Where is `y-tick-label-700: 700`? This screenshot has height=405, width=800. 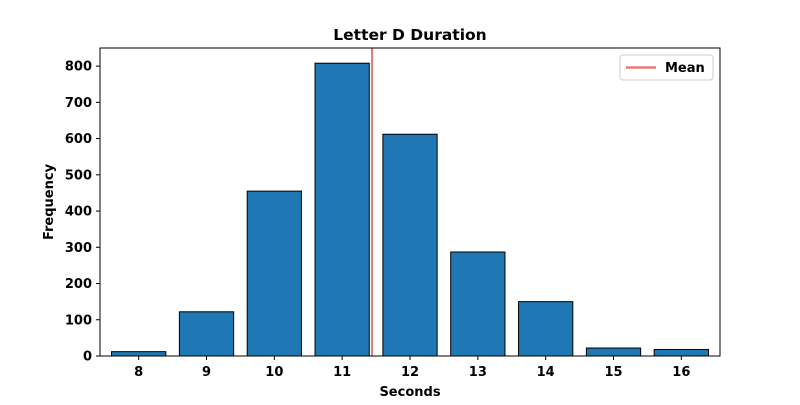
y-tick-label-700: 700 is located at coordinates (78, 103).